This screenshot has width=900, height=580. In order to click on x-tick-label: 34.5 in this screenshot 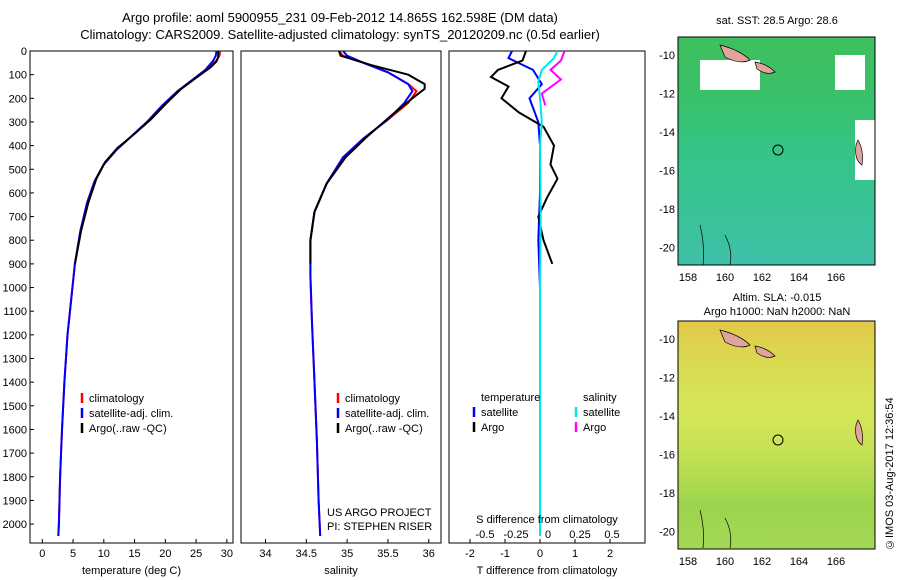, I will do `click(306, 554)`.